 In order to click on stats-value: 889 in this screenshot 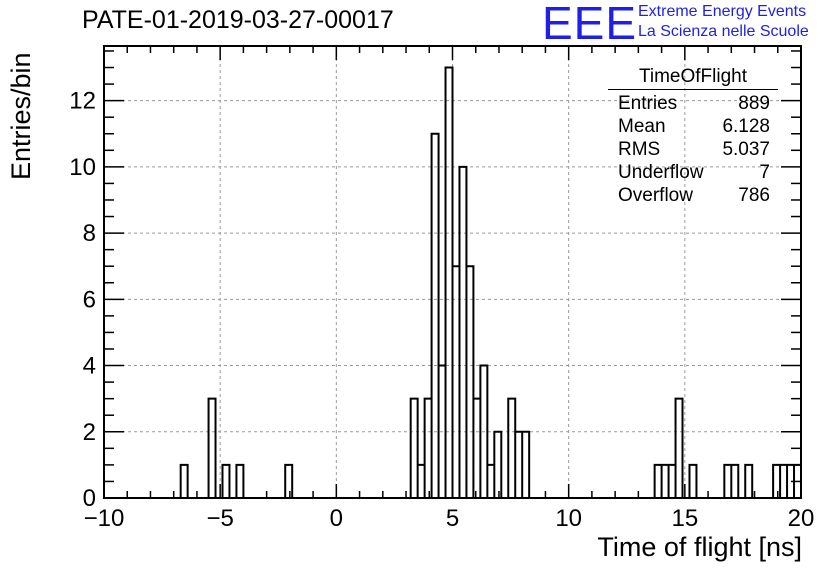, I will do `click(754, 103)`.